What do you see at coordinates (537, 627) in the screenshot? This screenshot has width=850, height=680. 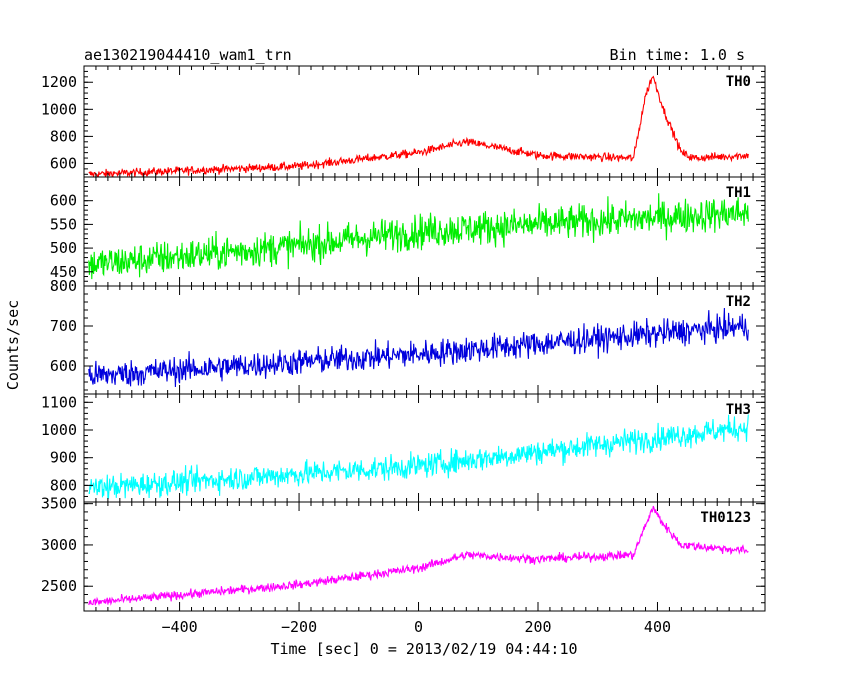 I see `x-tick-label: 200` at bounding box center [537, 627].